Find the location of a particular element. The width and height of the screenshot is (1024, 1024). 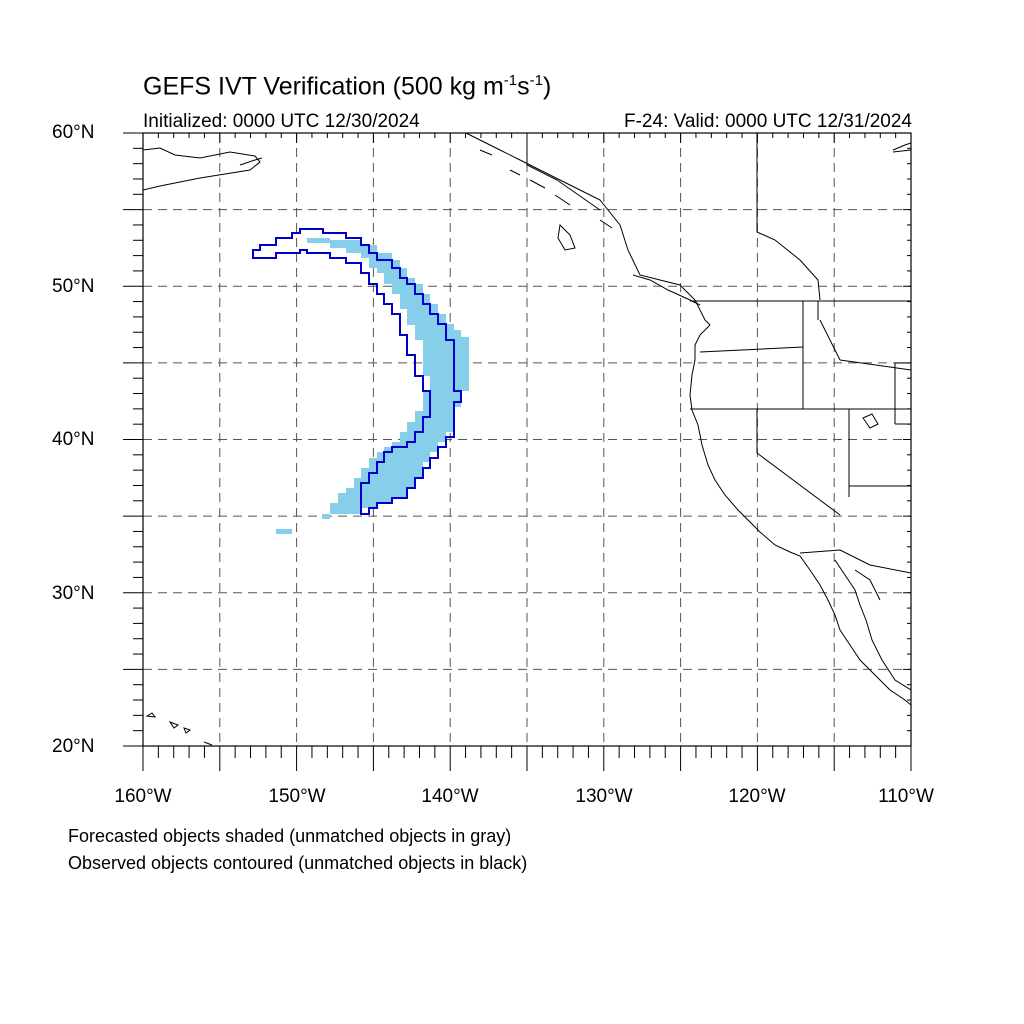

lon-label-160w: 160°W is located at coordinates (143, 796).